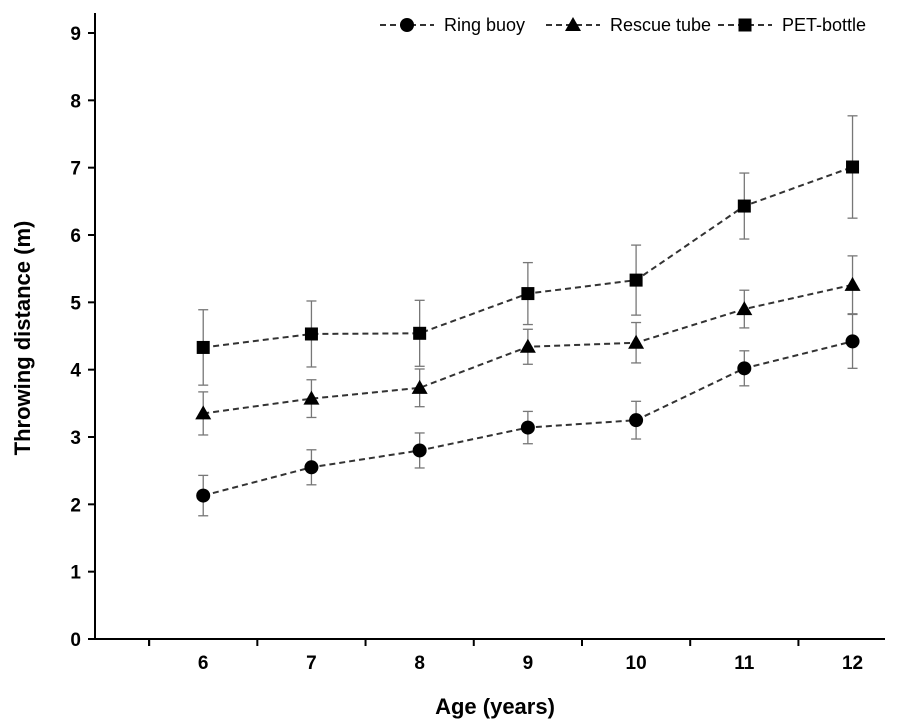 Image resolution: width=911 pixels, height=721 pixels. I want to click on y-tick-label: 1, so click(75, 573).